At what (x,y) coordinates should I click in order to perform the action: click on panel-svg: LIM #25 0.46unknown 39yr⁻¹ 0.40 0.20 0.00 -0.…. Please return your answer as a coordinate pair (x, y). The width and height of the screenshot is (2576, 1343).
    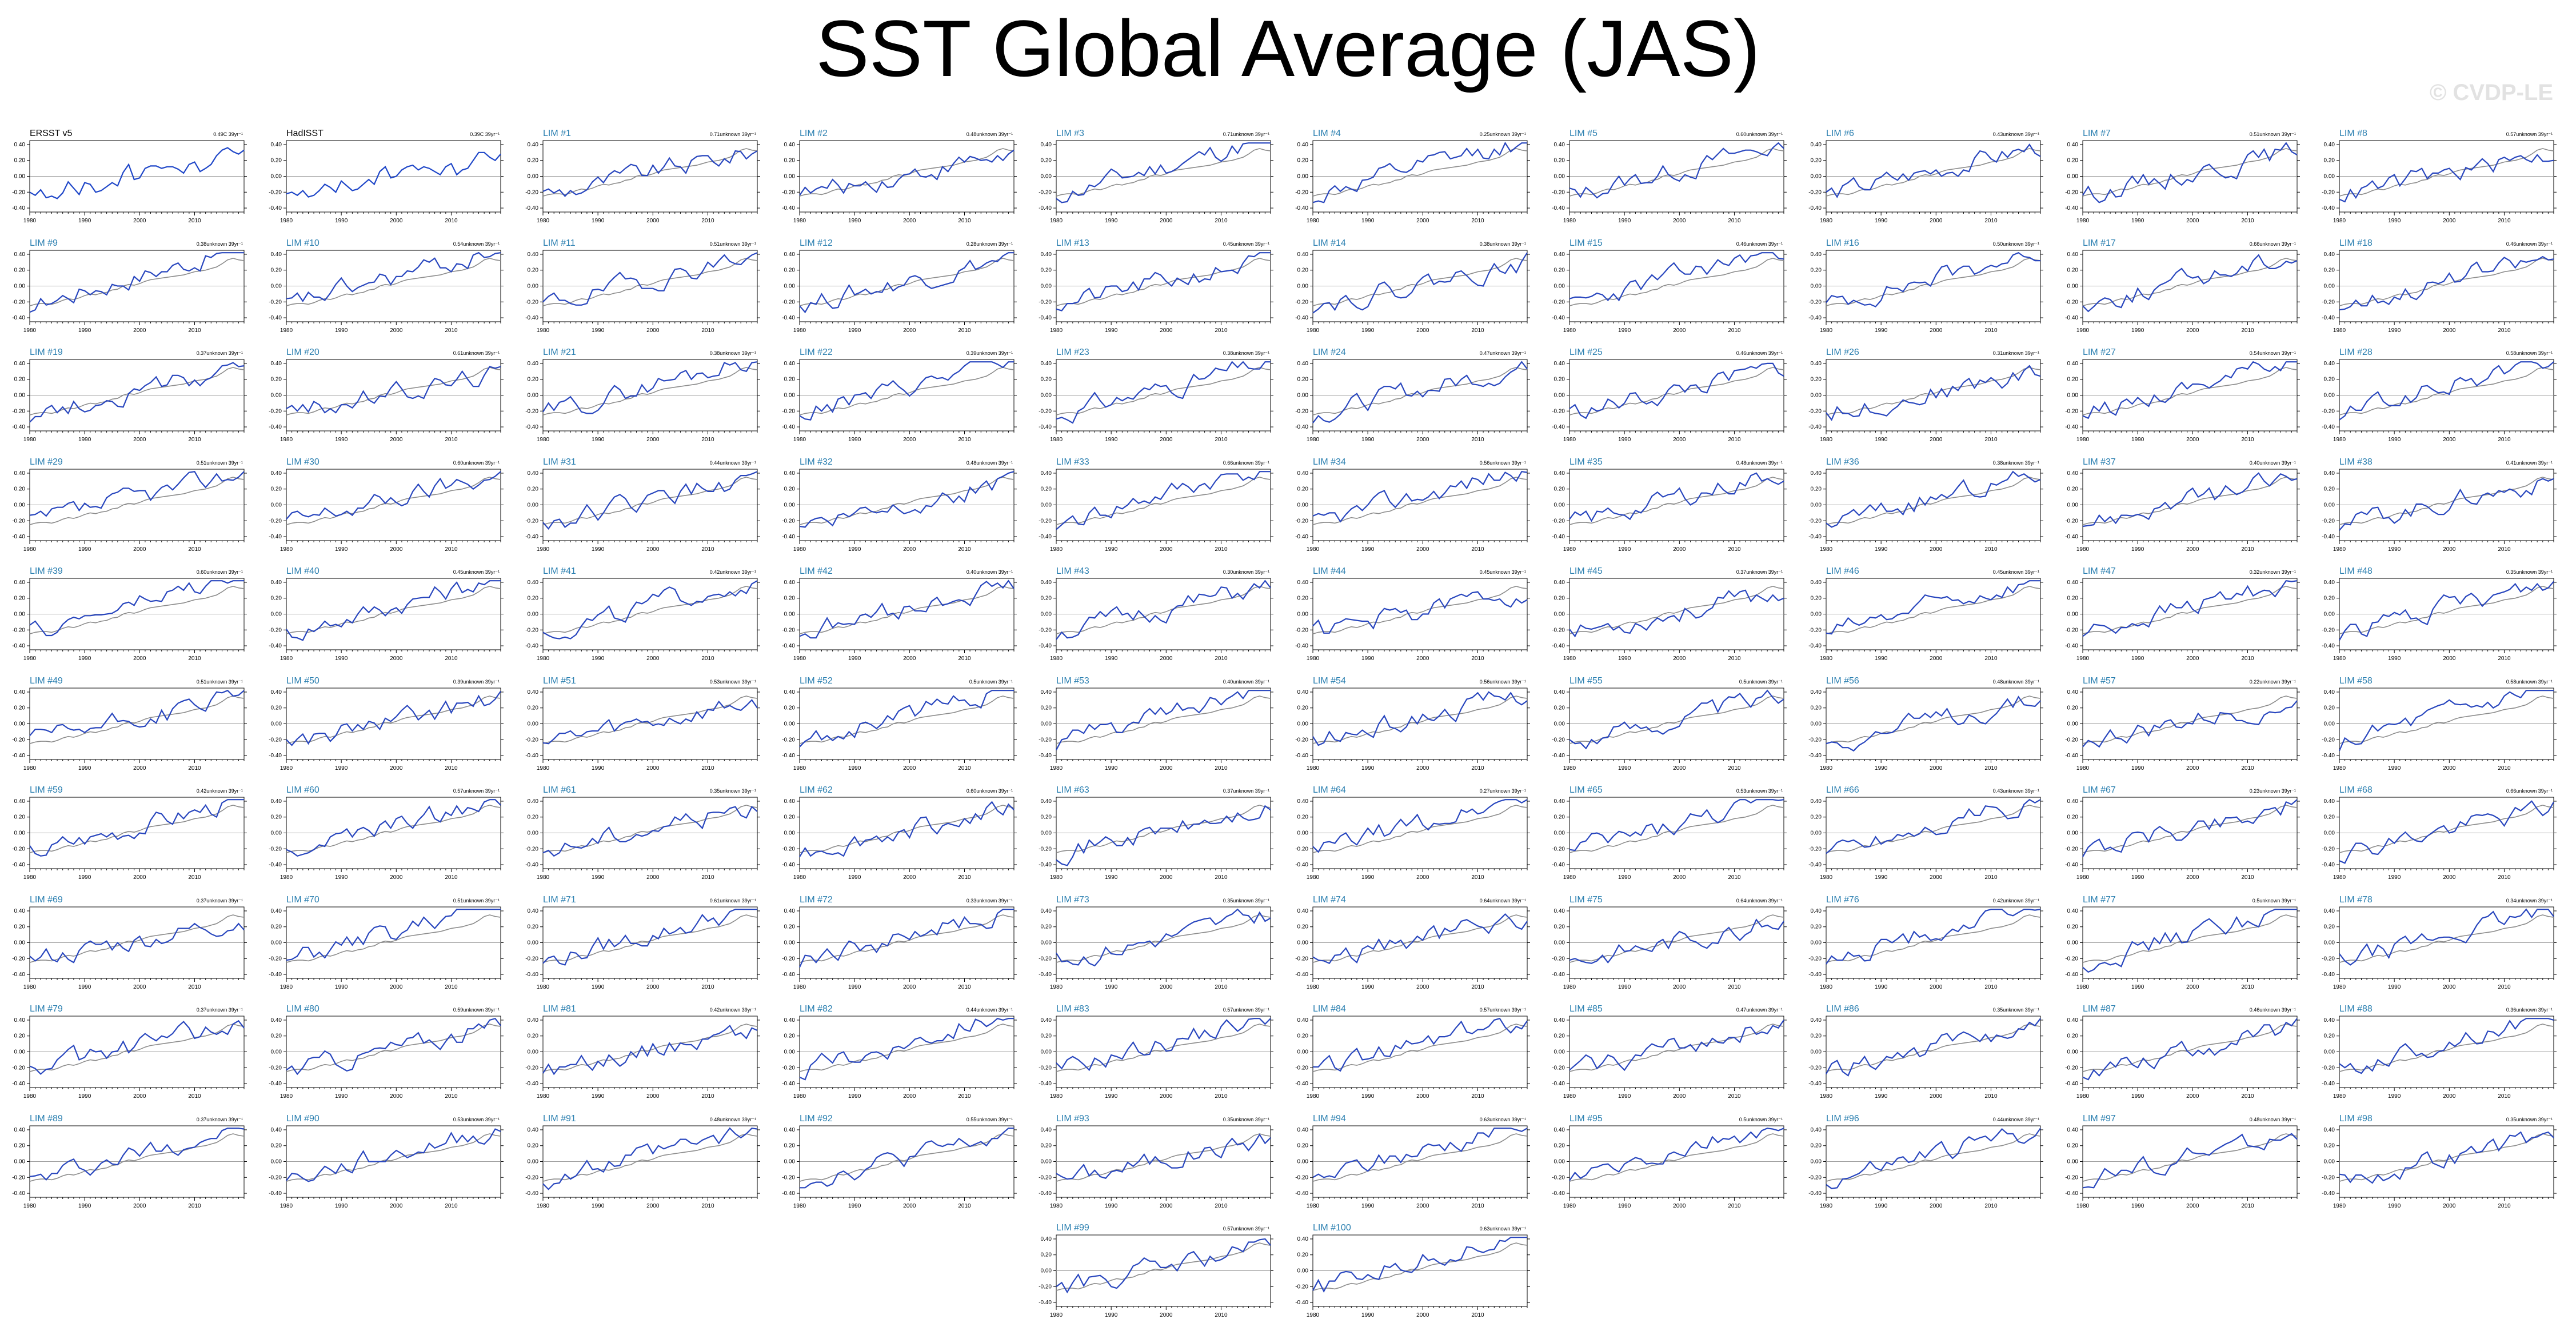
    Looking at the image, I should click on (1670, 395).